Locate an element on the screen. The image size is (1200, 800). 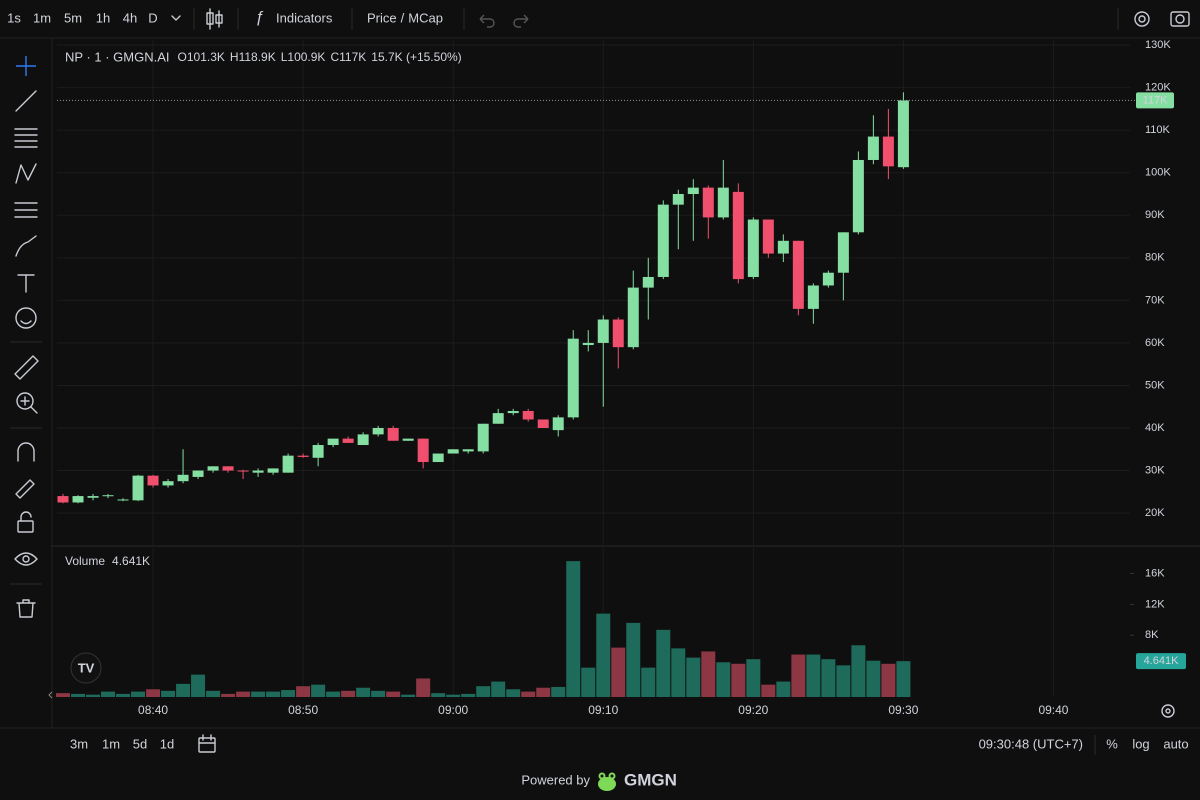
indicators-button: Indicators is located at coordinates (304, 17).